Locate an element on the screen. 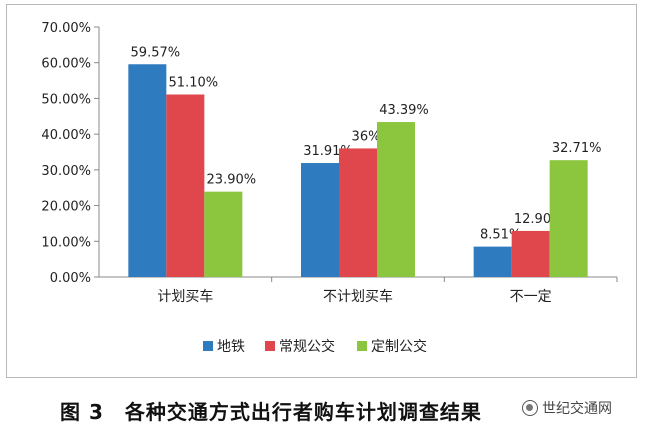 This screenshot has height=433, width=648. y-tick-label: 40.00% is located at coordinates (66, 135).